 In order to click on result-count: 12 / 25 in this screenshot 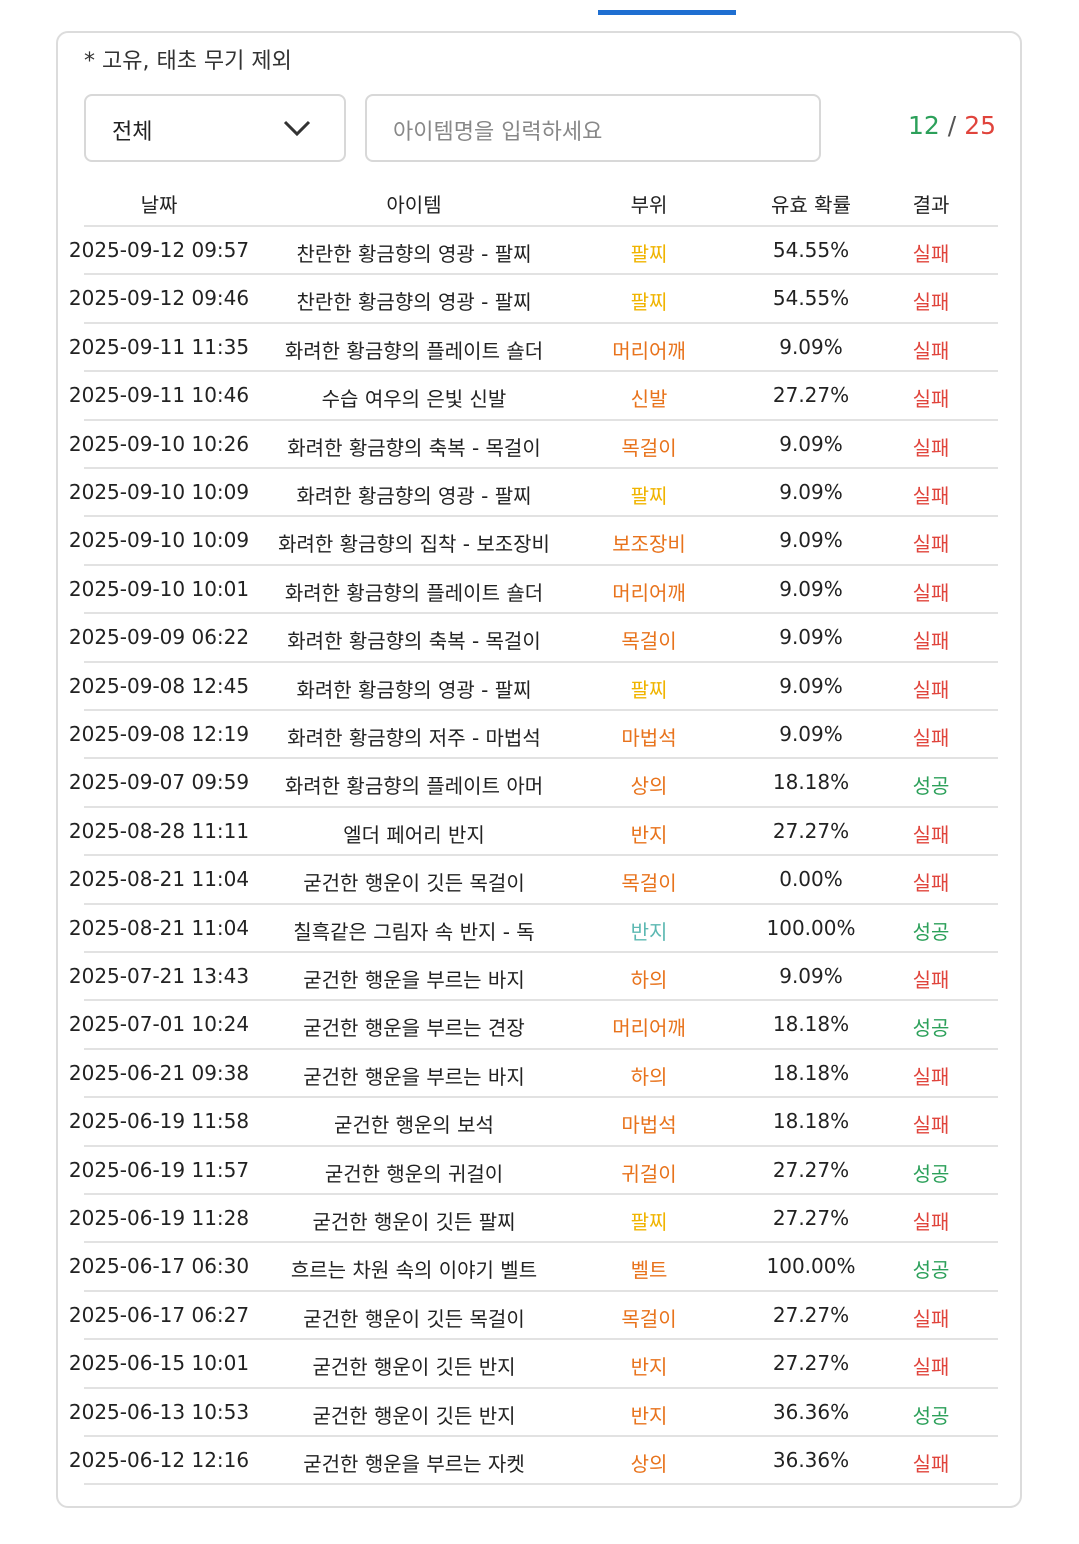, I will do `click(952, 125)`.